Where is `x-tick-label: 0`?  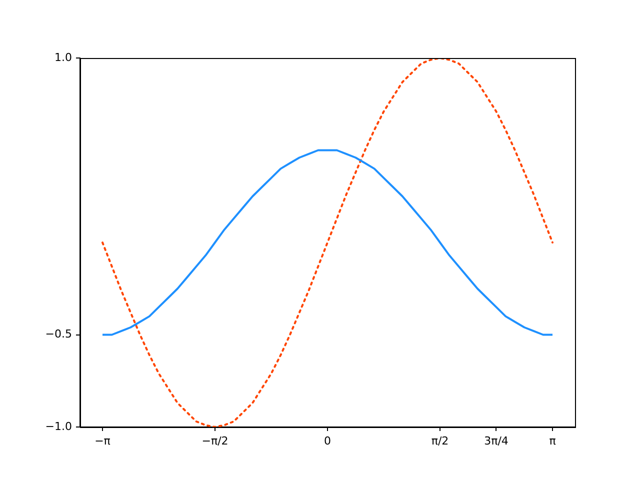 x-tick-label: 0 is located at coordinates (327, 441).